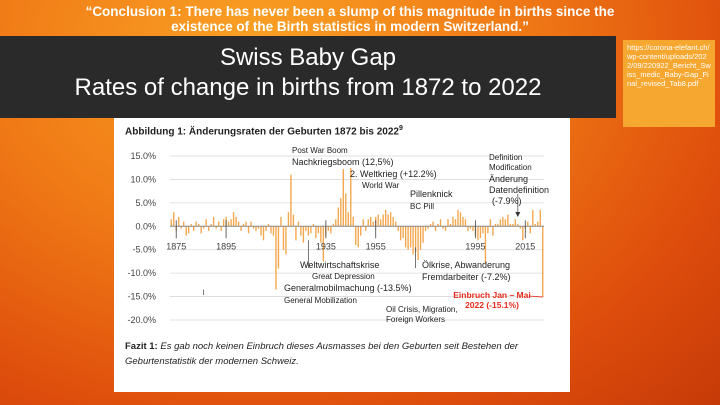 Image resolution: width=720 pixels, height=405 pixels. Describe the element at coordinates (423, 234) in the screenshot. I see `bar-1974` at that location.